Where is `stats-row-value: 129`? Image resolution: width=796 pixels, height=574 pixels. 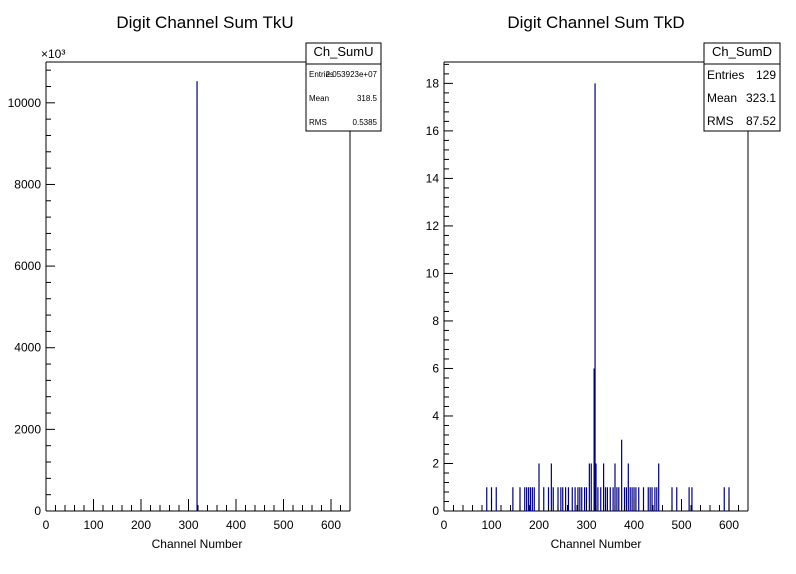 stats-row-value: 129 is located at coordinates (766, 75).